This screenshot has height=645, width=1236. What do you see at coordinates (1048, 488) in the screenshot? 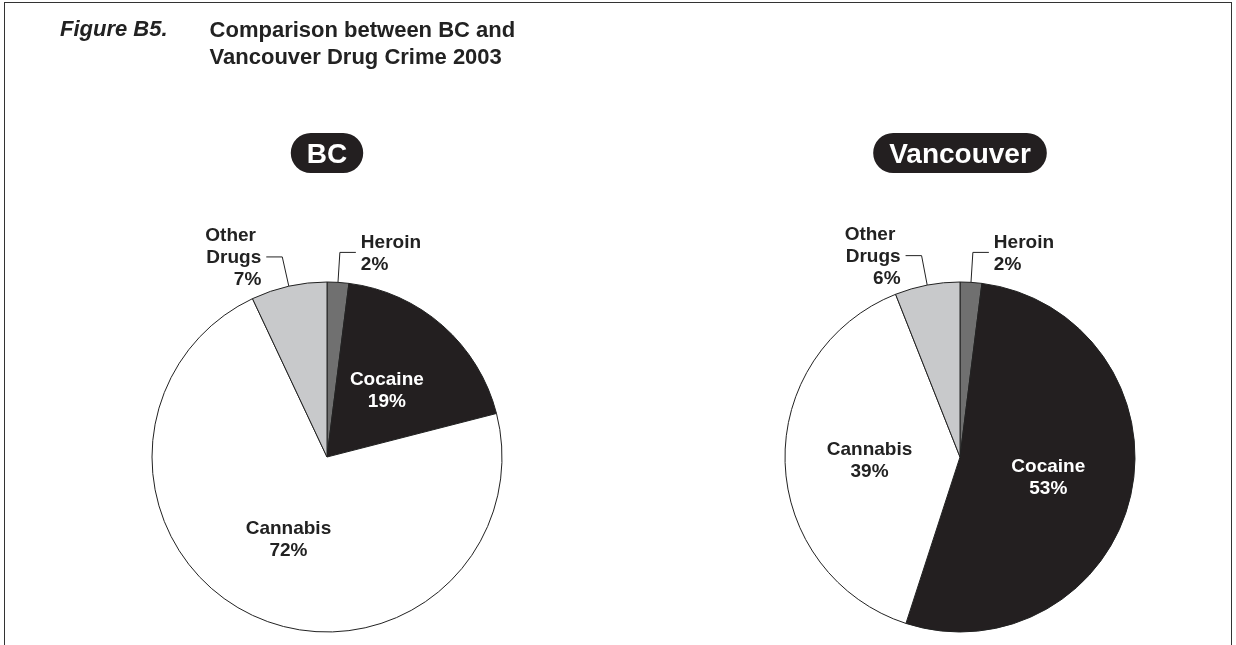
I see `data-label: 53%` at bounding box center [1048, 488].